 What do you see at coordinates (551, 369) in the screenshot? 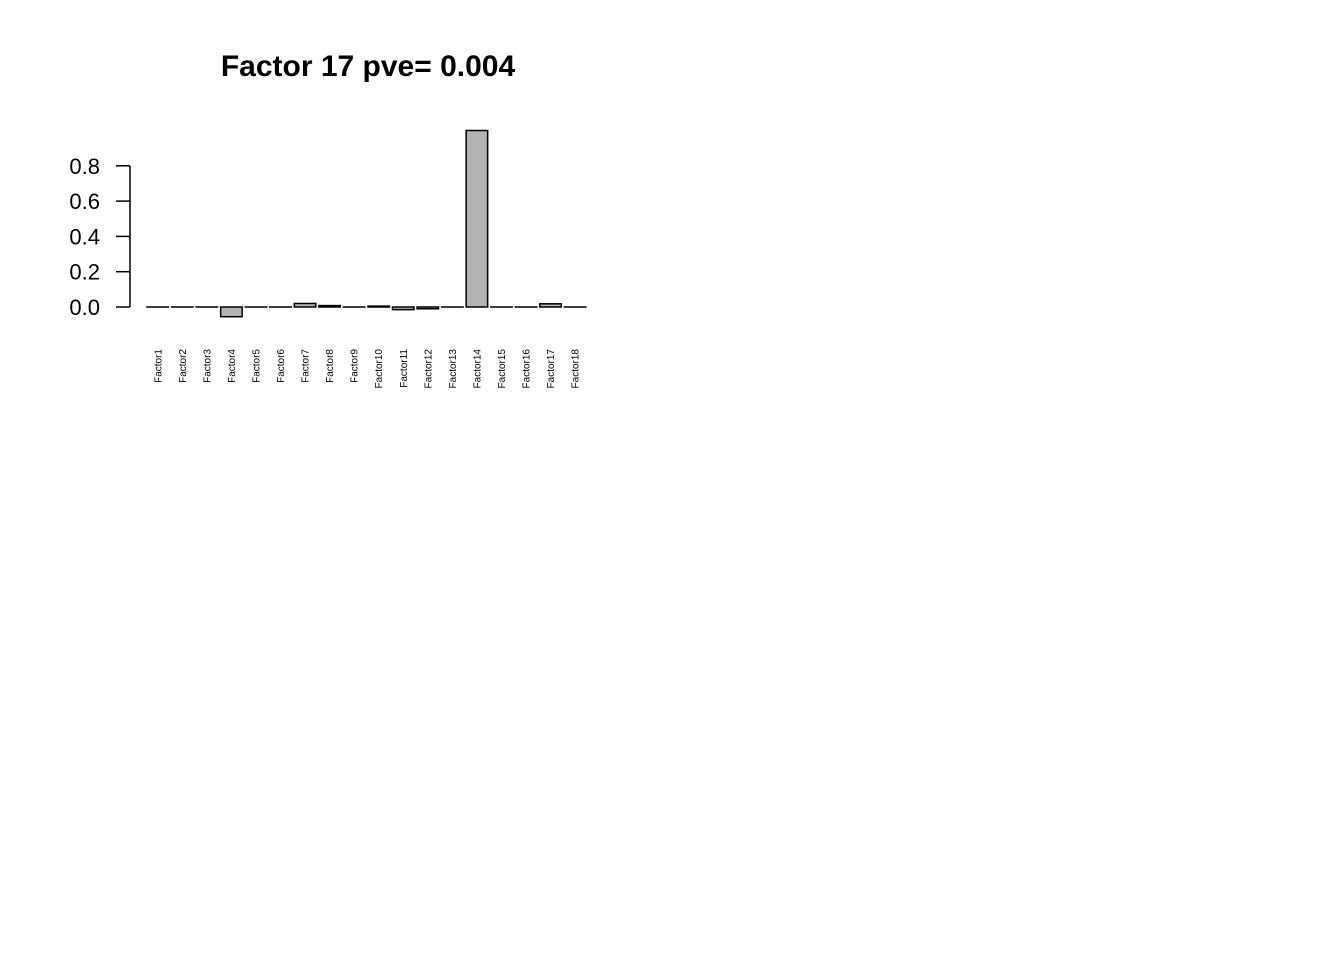
I see `x-tick-label: Factor17` at bounding box center [551, 369].